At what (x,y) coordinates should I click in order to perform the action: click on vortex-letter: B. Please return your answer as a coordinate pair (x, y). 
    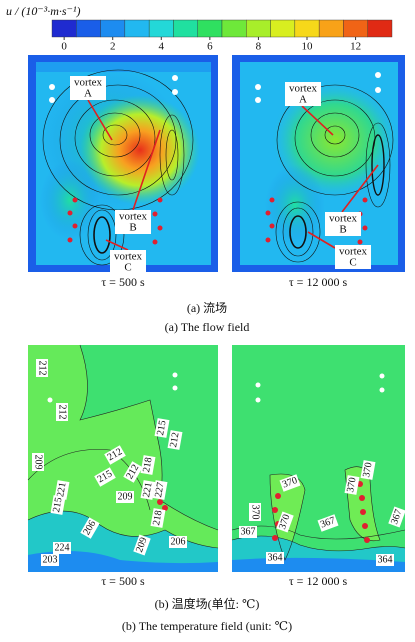
    Looking at the image, I should click on (342, 230).